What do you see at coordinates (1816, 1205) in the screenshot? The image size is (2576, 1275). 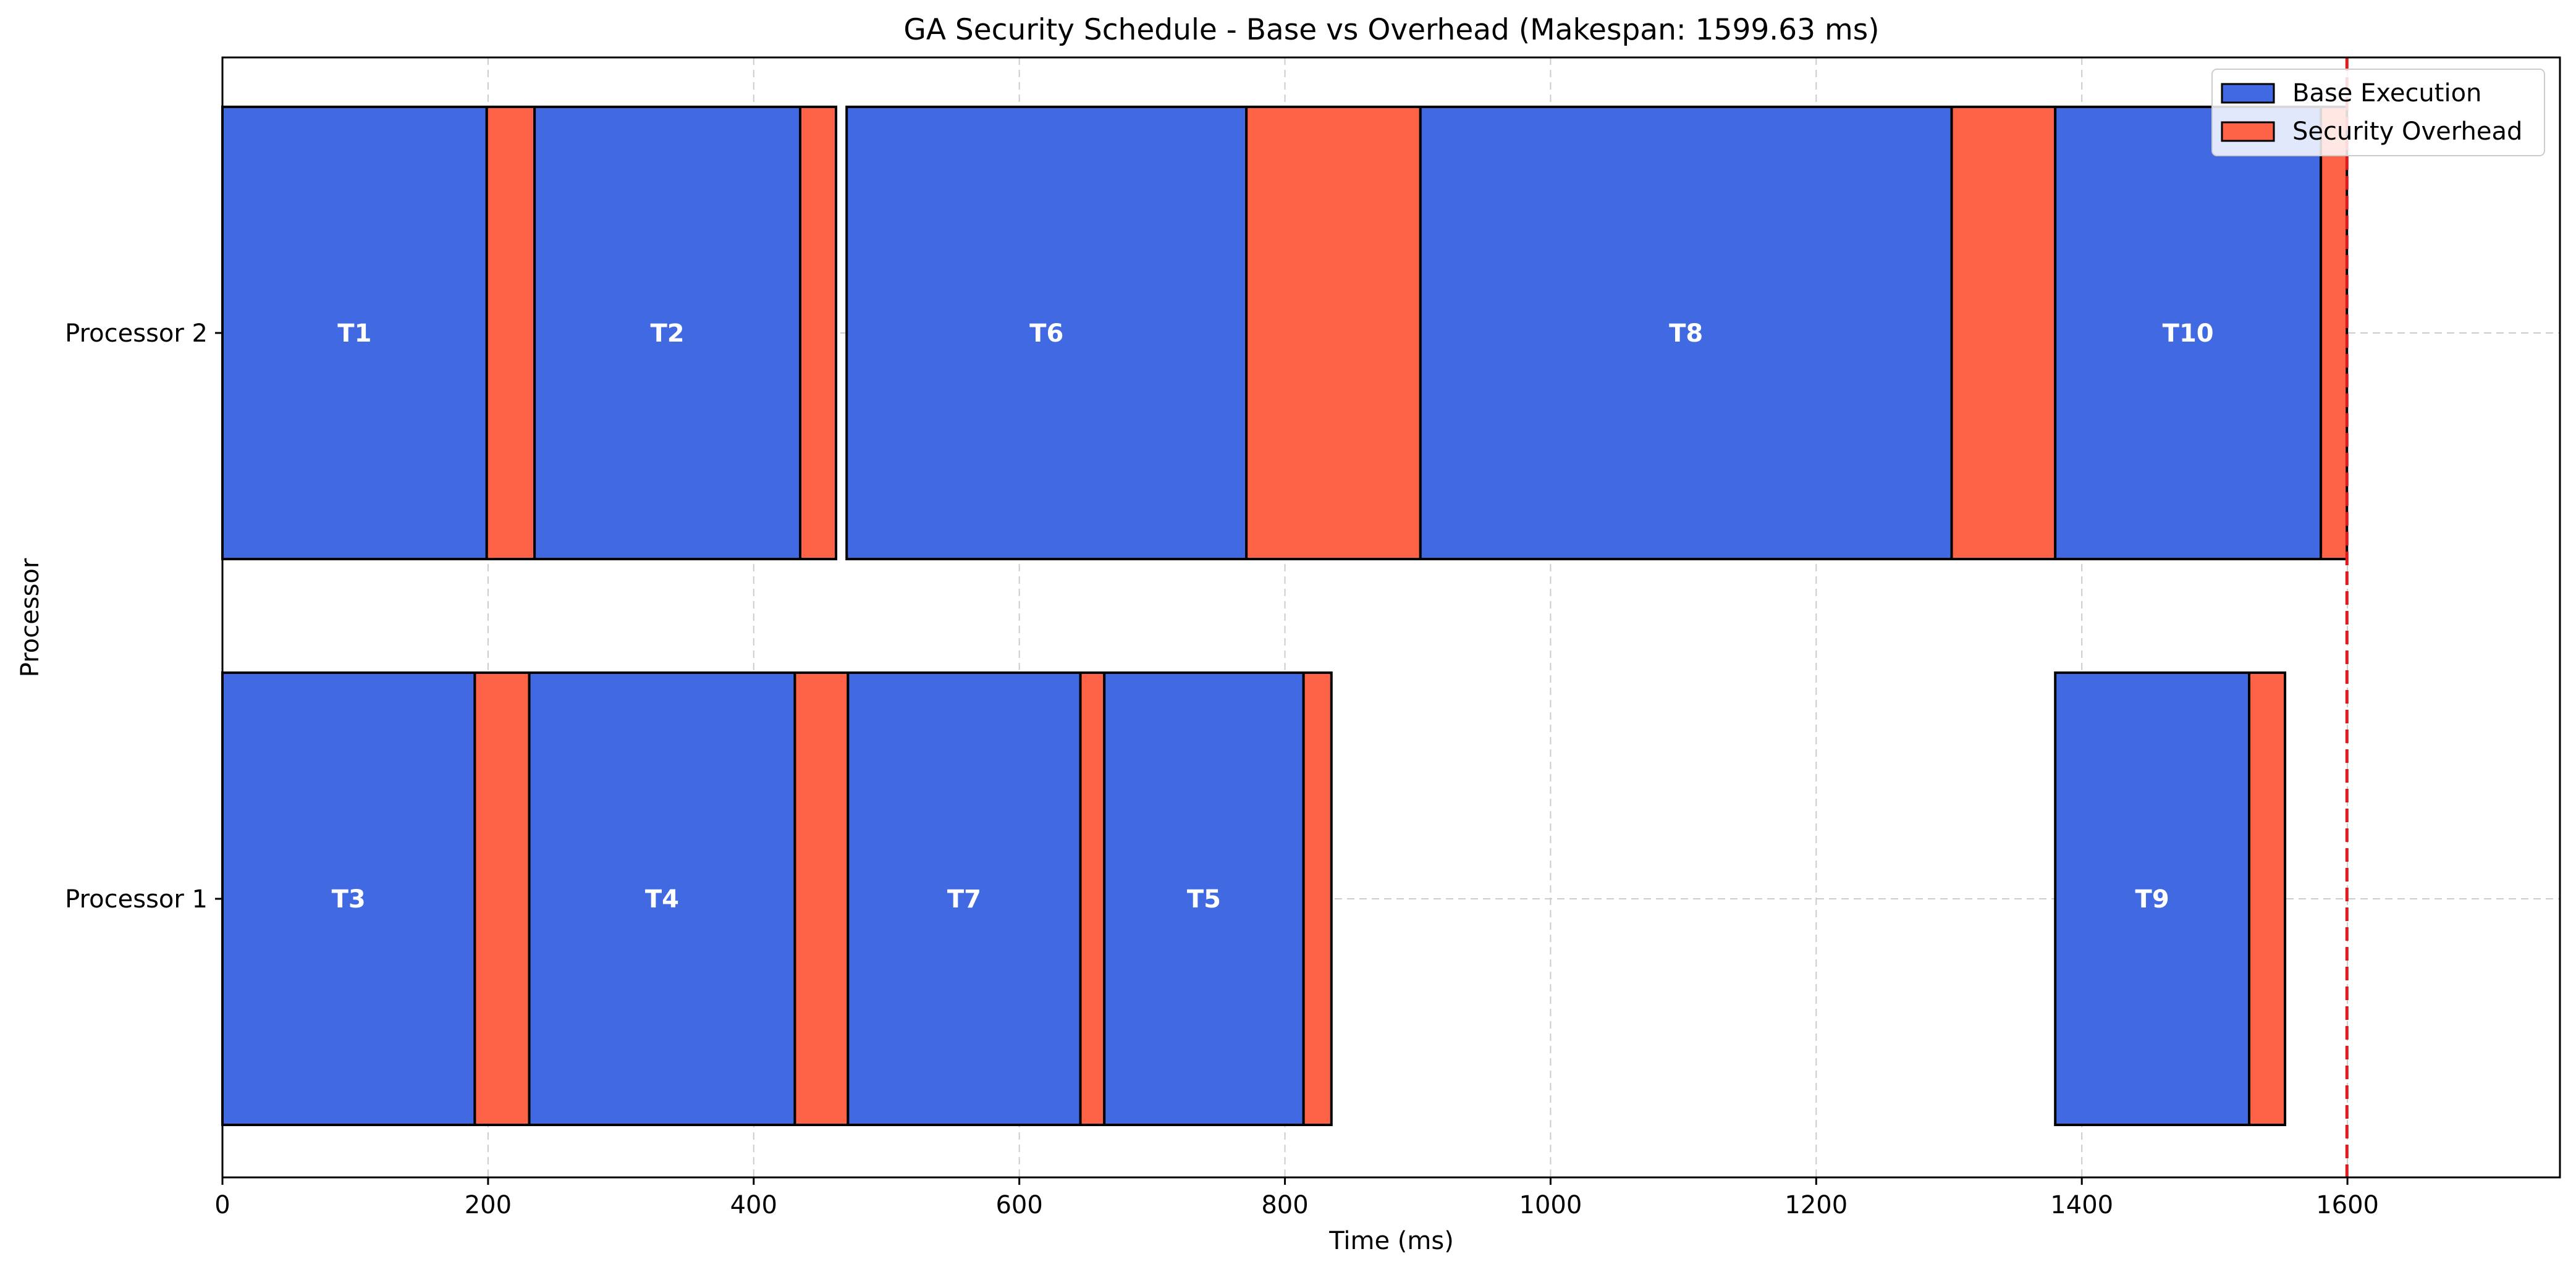 I see `x-tick-label: 1200` at bounding box center [1816, 1205].